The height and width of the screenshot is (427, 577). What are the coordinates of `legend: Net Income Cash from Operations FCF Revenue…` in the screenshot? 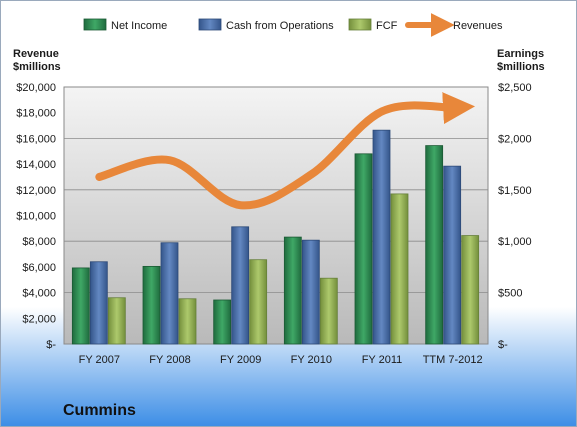 It's located at (293, 25).